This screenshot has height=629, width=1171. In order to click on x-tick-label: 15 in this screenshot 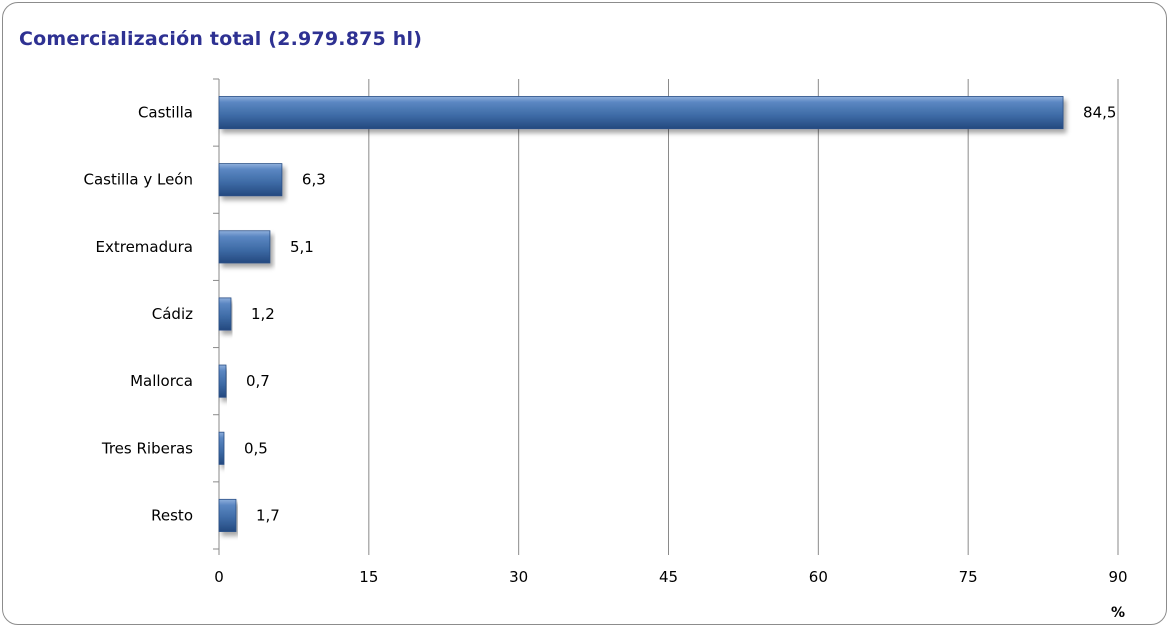, I will do `click(368, 577)`.